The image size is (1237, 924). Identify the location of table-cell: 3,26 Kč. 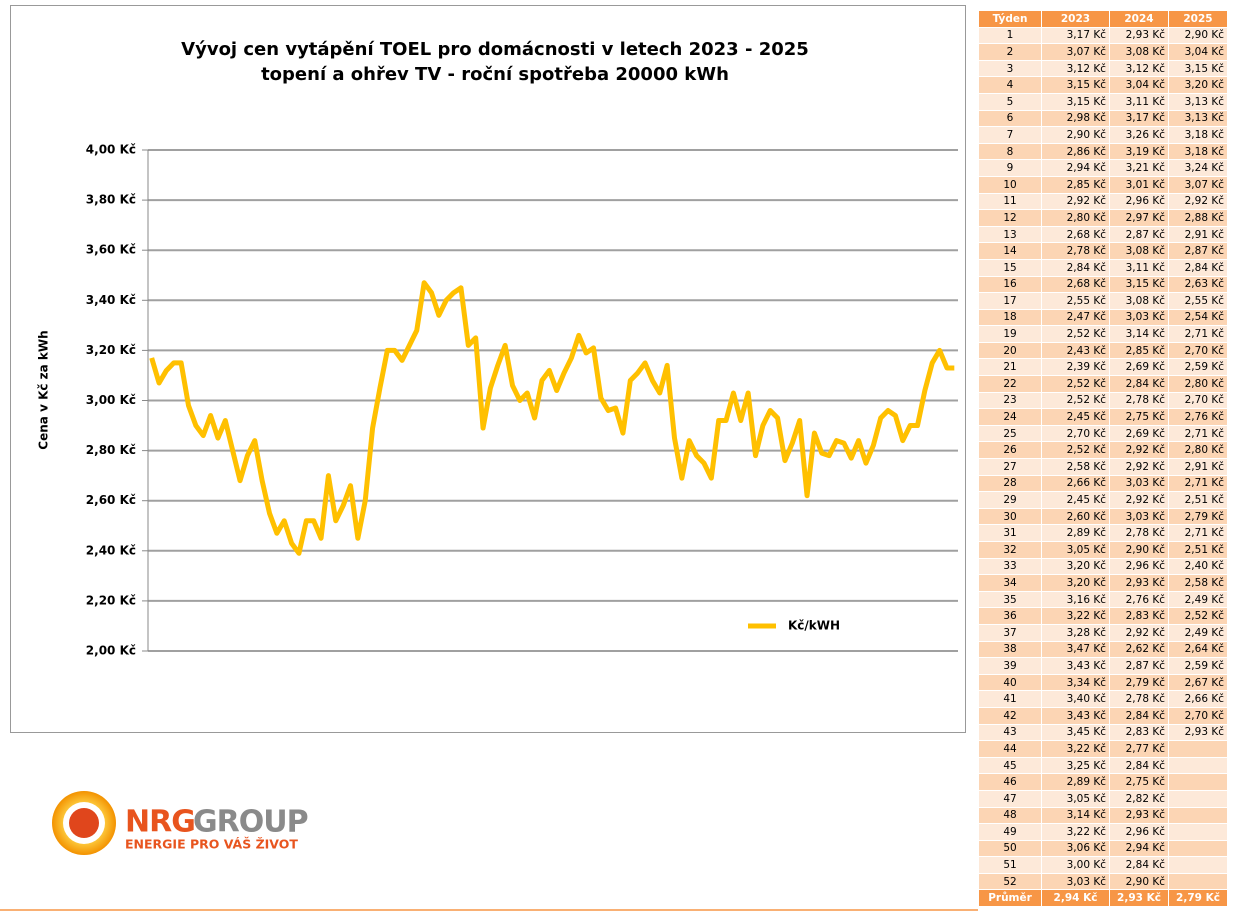
(1139, 135).